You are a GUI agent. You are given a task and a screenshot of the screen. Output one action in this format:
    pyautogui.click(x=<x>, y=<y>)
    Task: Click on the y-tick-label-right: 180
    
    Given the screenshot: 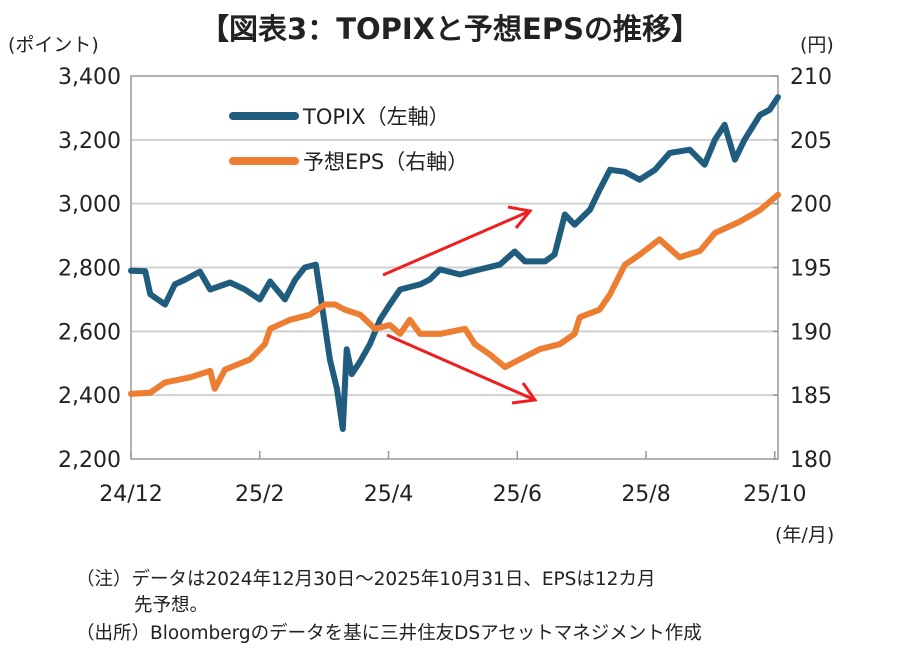 What is the action you would take?
    pyautogui.click(x=811, y=460)
    